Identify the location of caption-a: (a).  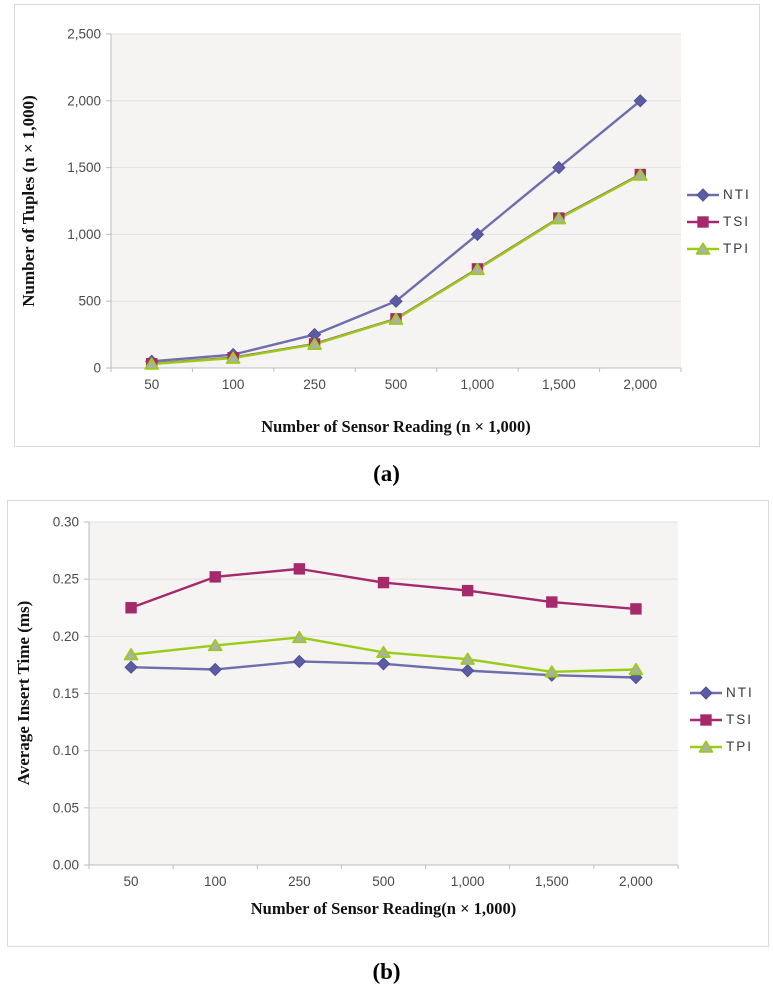
(386, 473).